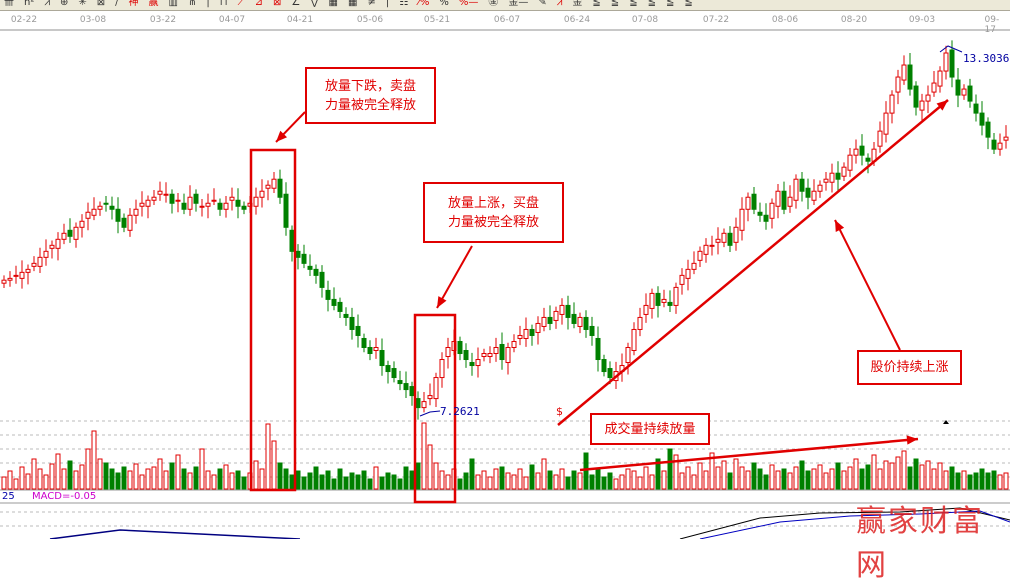  I want to click on volume-rising-note: 成交量持续放量, so click(650, 429).